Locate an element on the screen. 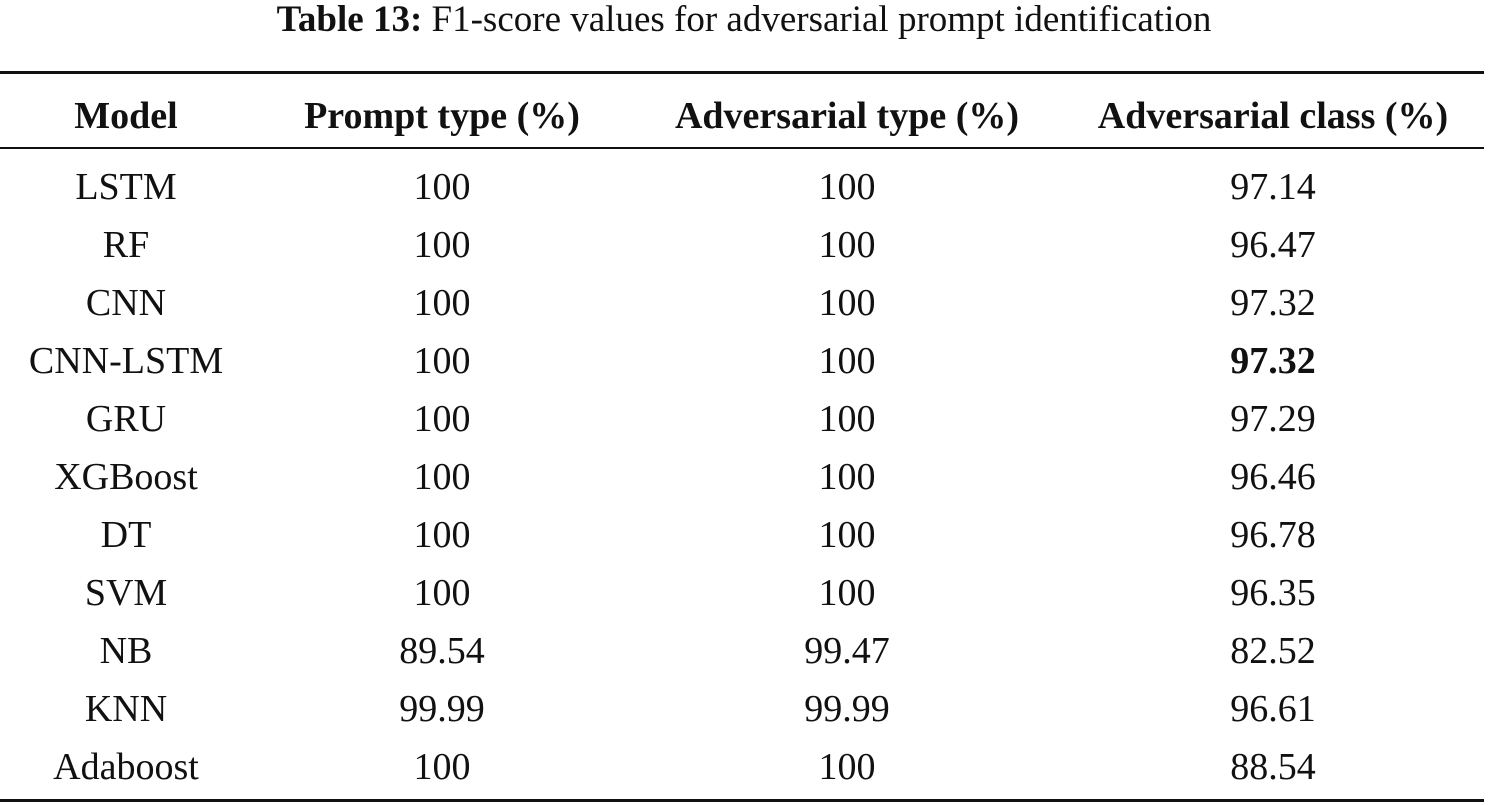  table-row: XGBoost 100 100 96.46 is located at coordinates (742, 477).